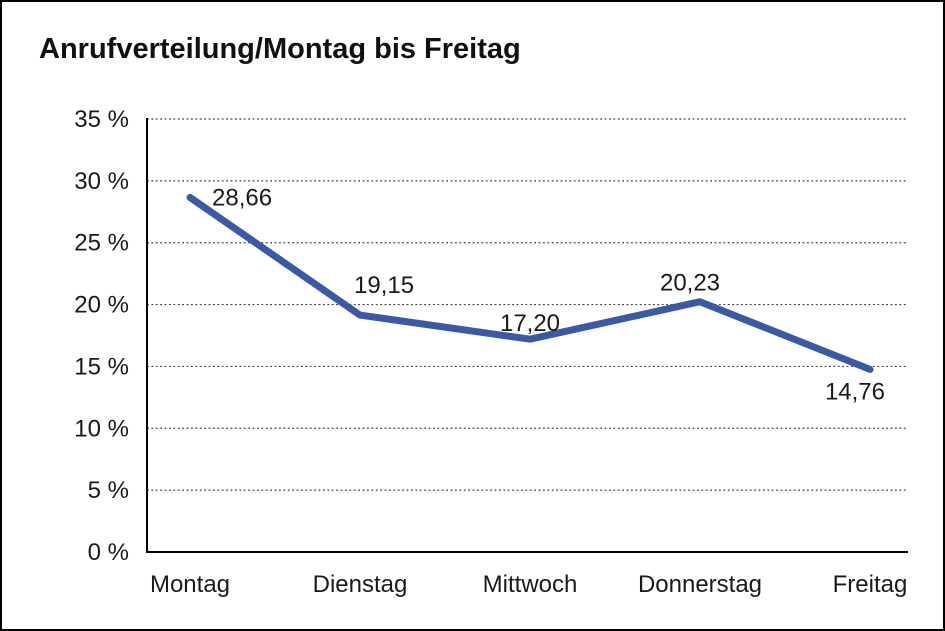 Image resolution: width=945 pixels, height=631 pixels. I want to click on data-label: 28,66, so click(242, 197).